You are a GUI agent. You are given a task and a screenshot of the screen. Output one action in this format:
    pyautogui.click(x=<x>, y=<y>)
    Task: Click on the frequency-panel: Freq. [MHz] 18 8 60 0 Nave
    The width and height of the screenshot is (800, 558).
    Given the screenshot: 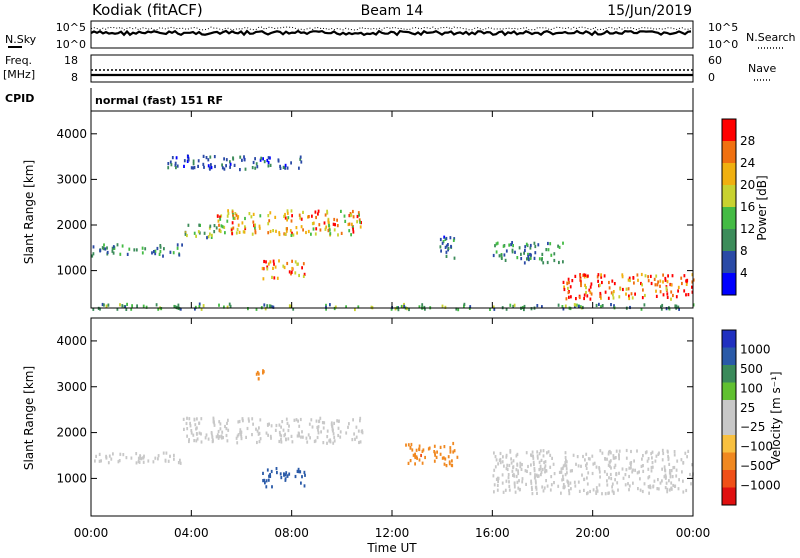 What is the action you would take?
    pyautogui.click(x=389, y=69)
    